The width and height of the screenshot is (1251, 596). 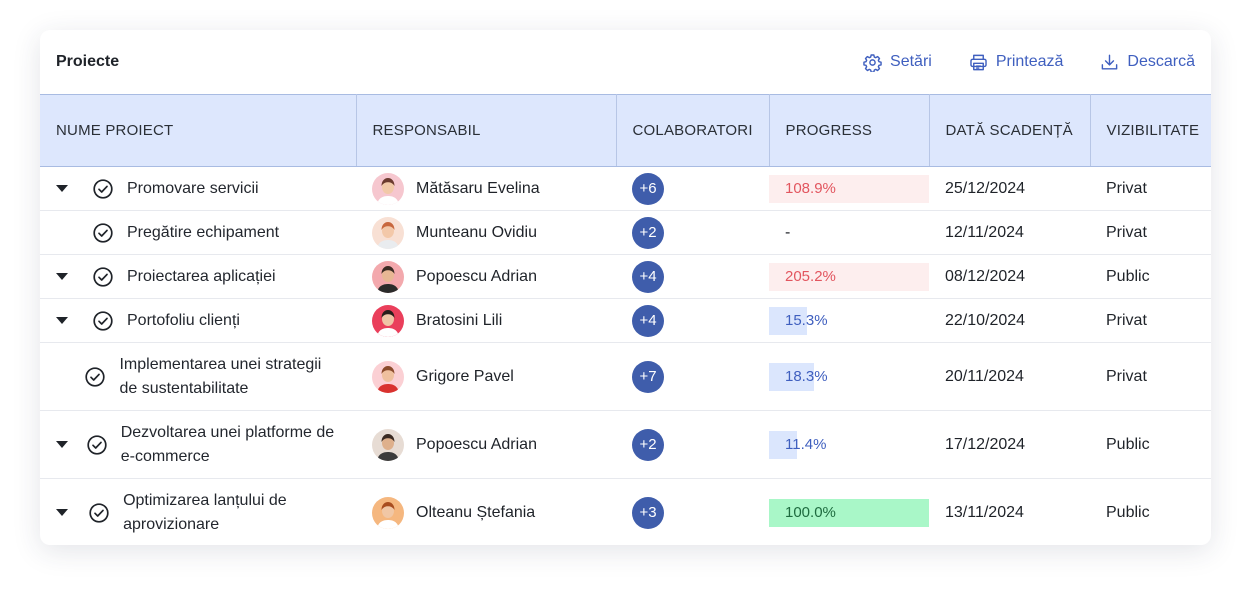 What do you see at coordinates (849, 232) in the screenshot?
I see `cell-progress: -` at bounding box center [849, 232].